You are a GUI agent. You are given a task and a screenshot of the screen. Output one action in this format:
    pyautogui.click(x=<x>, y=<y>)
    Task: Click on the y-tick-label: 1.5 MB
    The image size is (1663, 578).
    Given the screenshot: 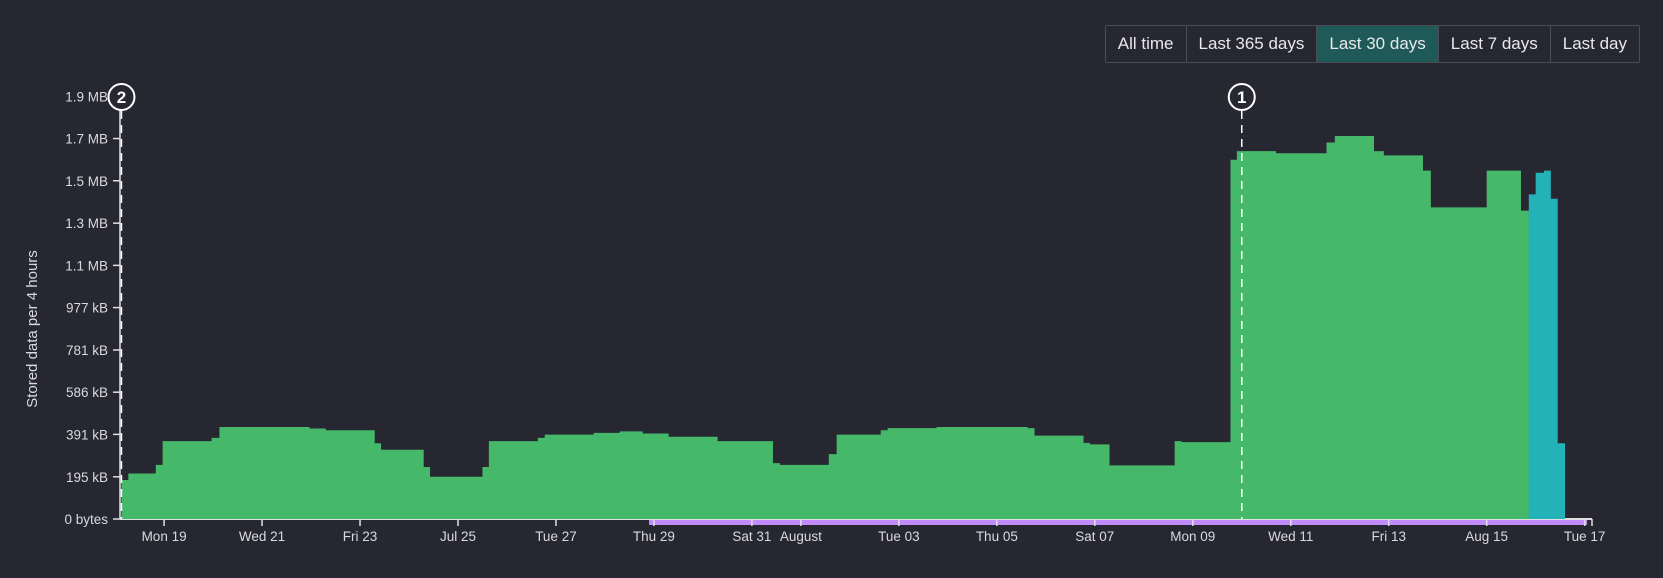 What is the action you would take?
    pyautogui.click(x=86, y=181)
    